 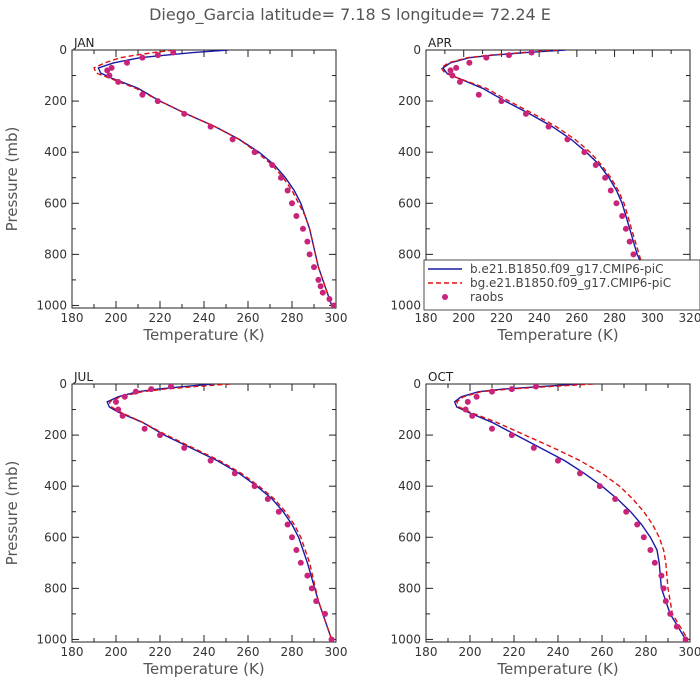 I want to click on chart-1-legend-label-0: b.e21.B1850.f09_g17.CMIP6-piC, so click(x=566, y=269).